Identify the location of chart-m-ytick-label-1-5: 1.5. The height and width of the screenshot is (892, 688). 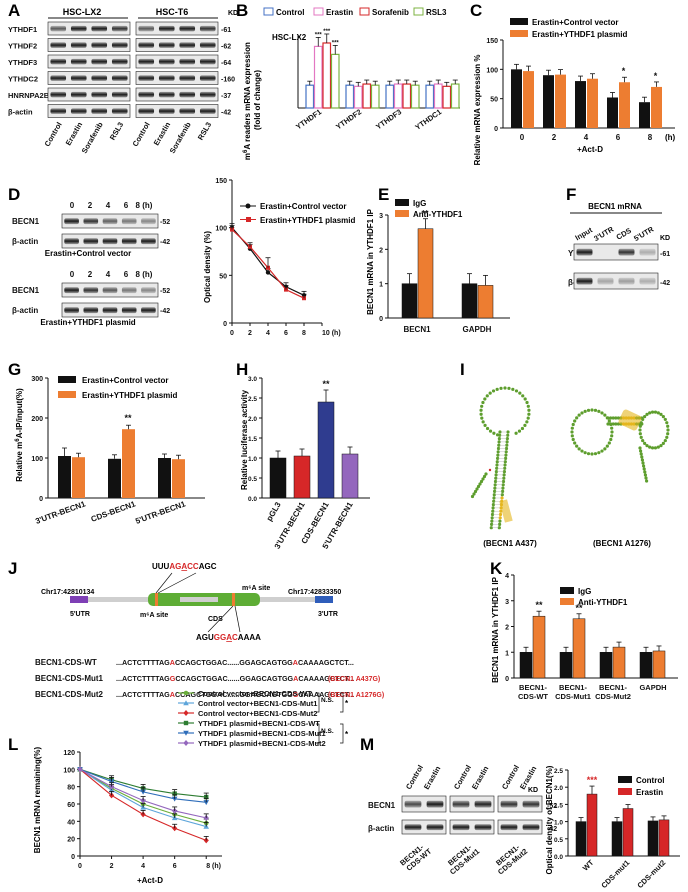
(558, 805).